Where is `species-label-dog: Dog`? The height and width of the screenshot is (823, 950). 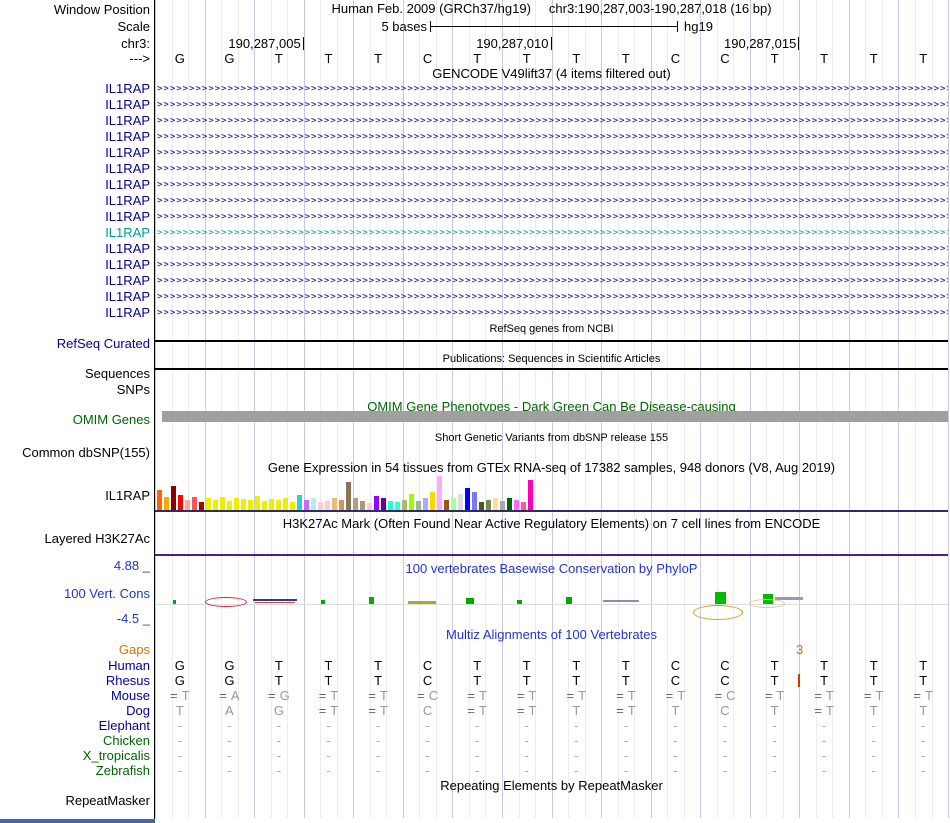 species-label-dog: Dog is located at coordinates (138, 710).